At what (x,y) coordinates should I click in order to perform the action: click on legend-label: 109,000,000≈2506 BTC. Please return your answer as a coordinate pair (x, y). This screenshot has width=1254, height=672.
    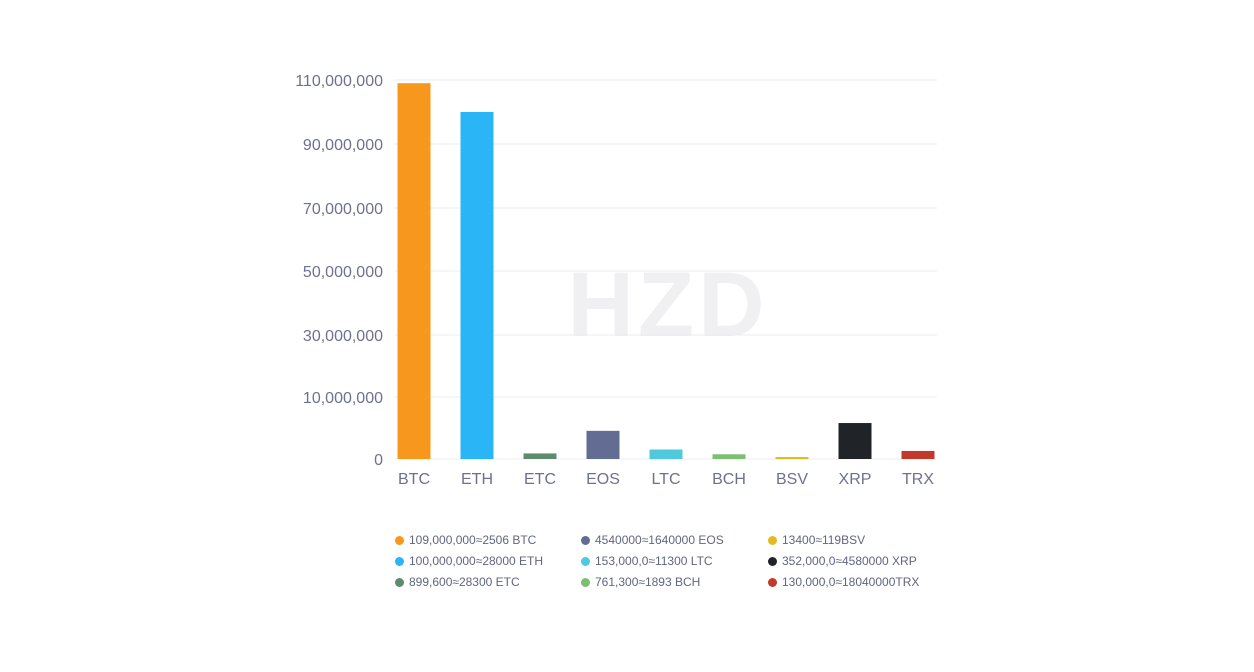
    Looking at the image, I should click on (473, 540).